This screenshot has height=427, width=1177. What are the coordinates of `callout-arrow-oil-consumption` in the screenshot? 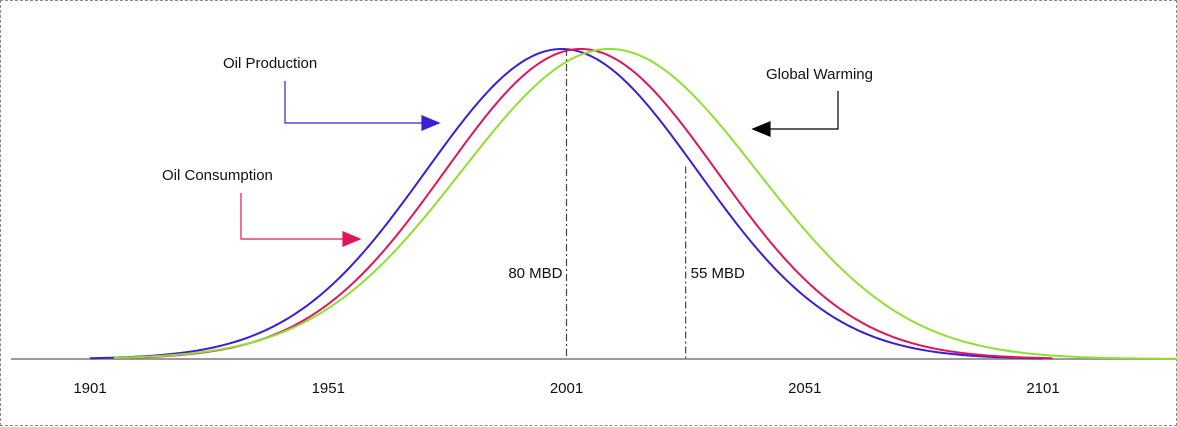 It's located at (301, 220).